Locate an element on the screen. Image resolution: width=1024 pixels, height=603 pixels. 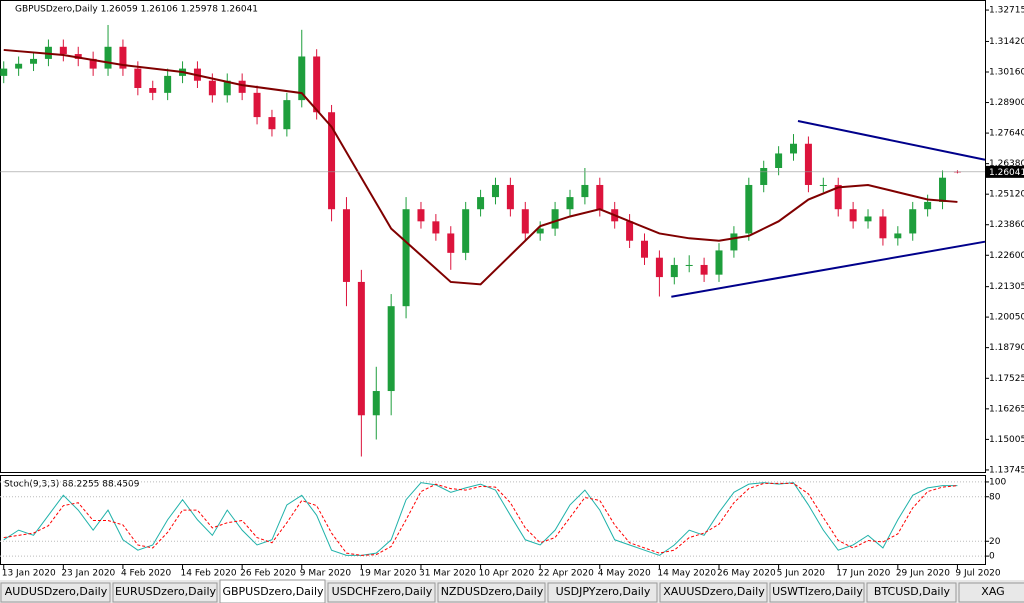
y-tick-label: 1.15005 is located at coordinates (1006, 440).